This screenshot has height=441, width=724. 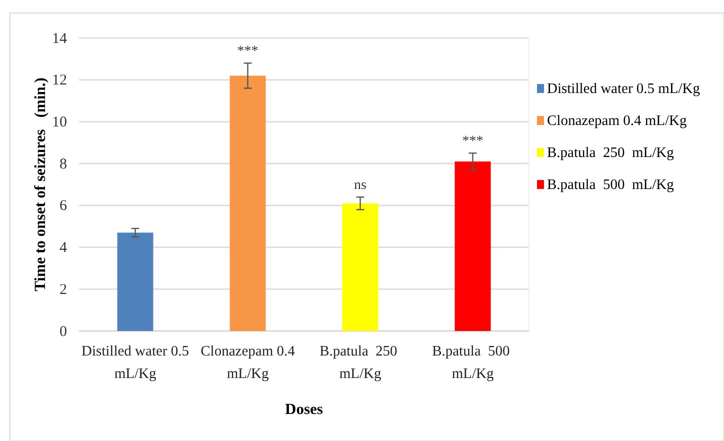 I want to click on y-tick-label: 10, so click(x=59, y=122).